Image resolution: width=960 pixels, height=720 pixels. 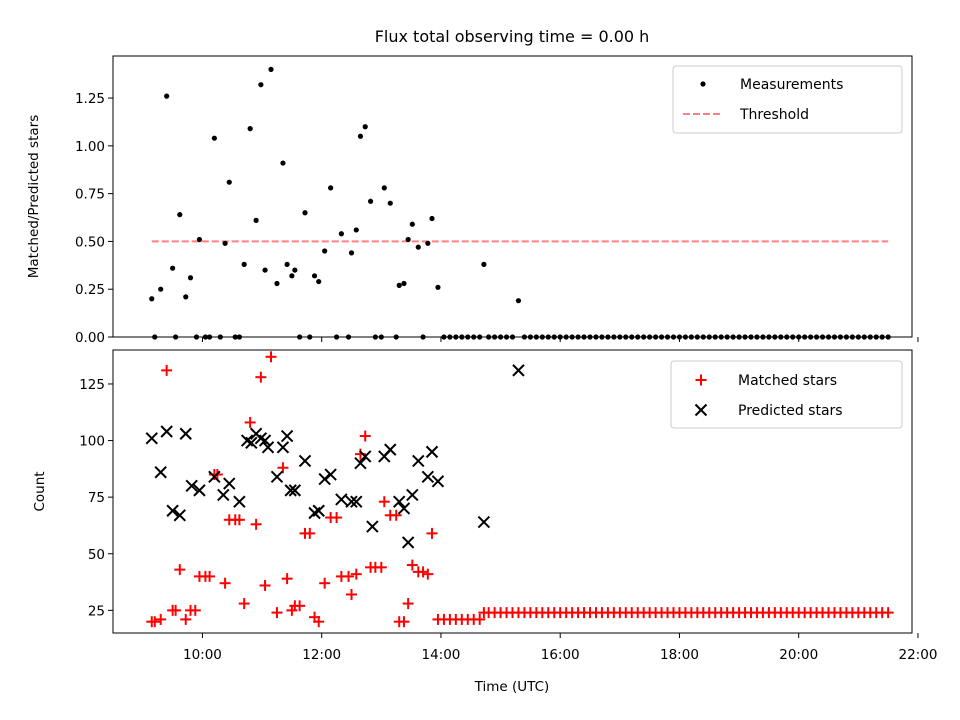 What do you see at coordinates (787, 381) in the screenshot?
I see `legend-matched-label: Matched stars` at bounding box center [787, 381].